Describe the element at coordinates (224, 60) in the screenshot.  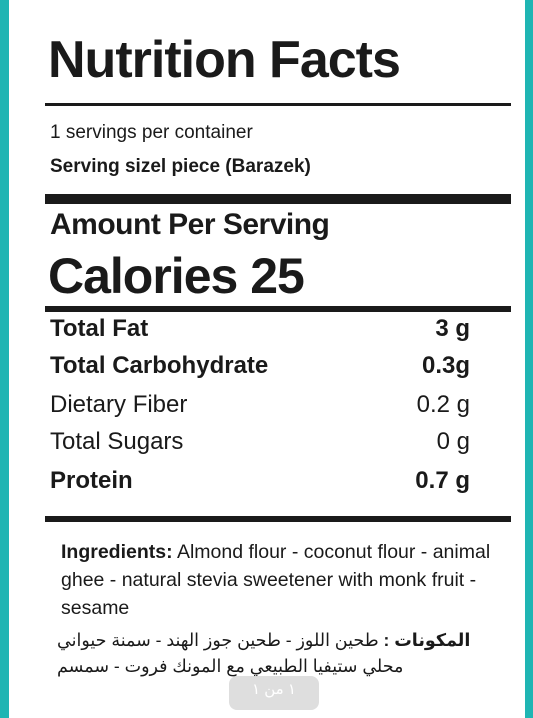
I see `nutrition-title: Nutrition Facts` at that location.